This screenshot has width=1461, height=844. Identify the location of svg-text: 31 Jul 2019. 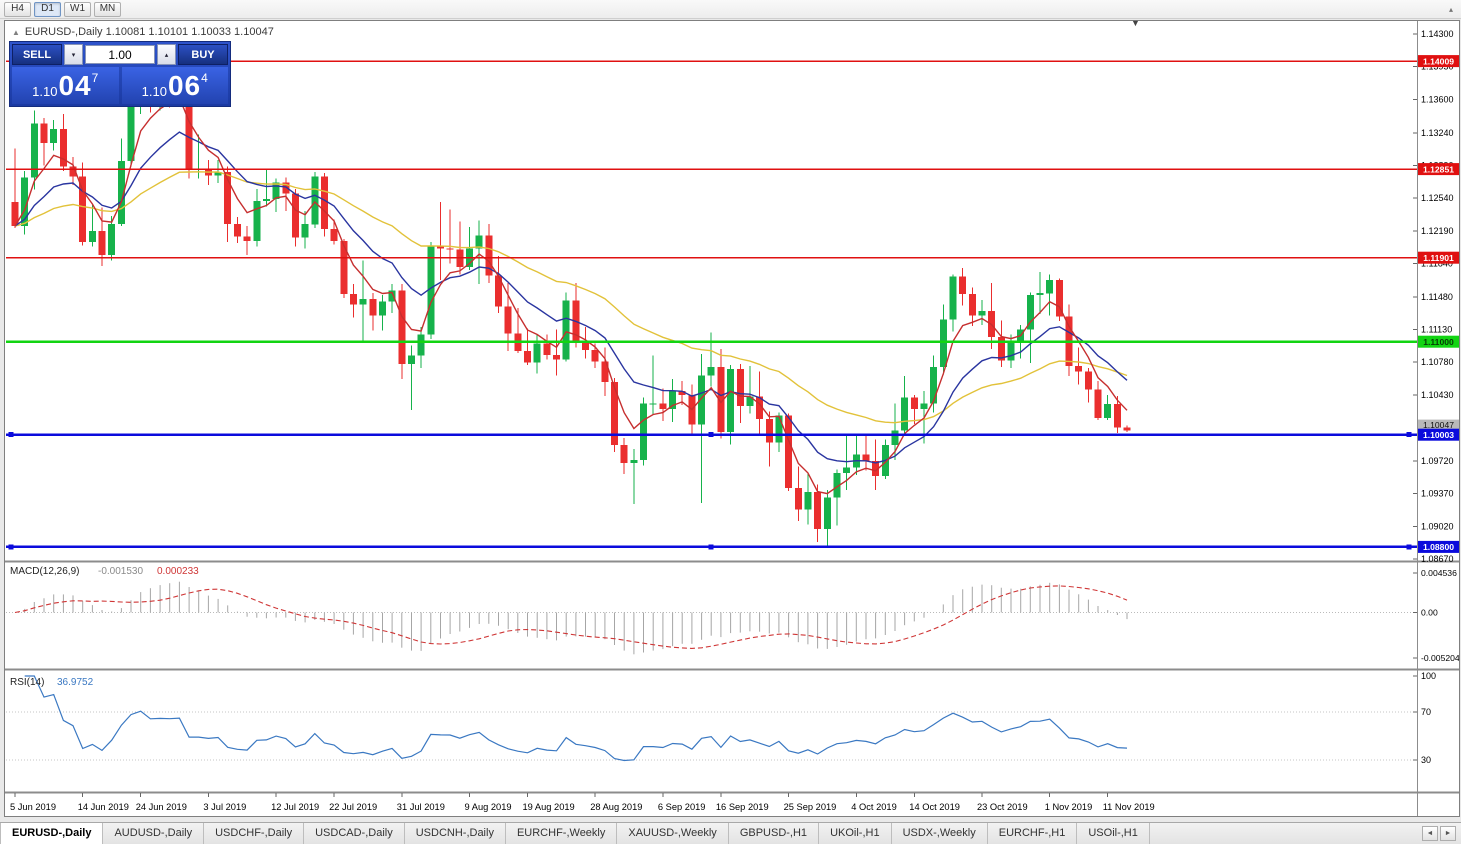
(421, 807).